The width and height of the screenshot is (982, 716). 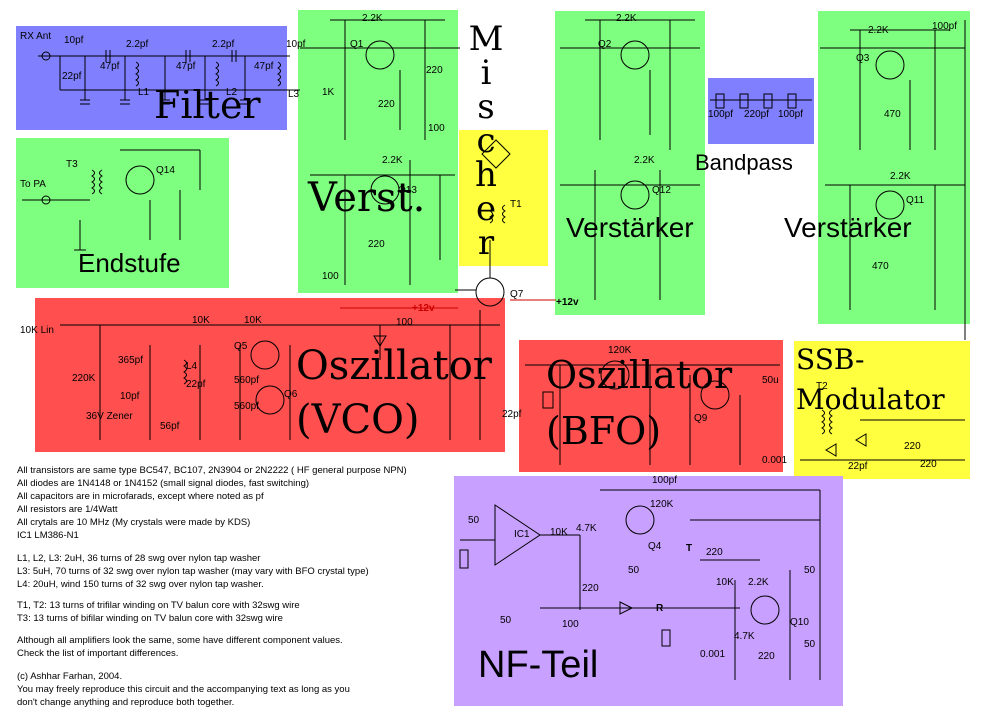 I want to click on r10k-label-b: 10K, so click(x=253, y=320).